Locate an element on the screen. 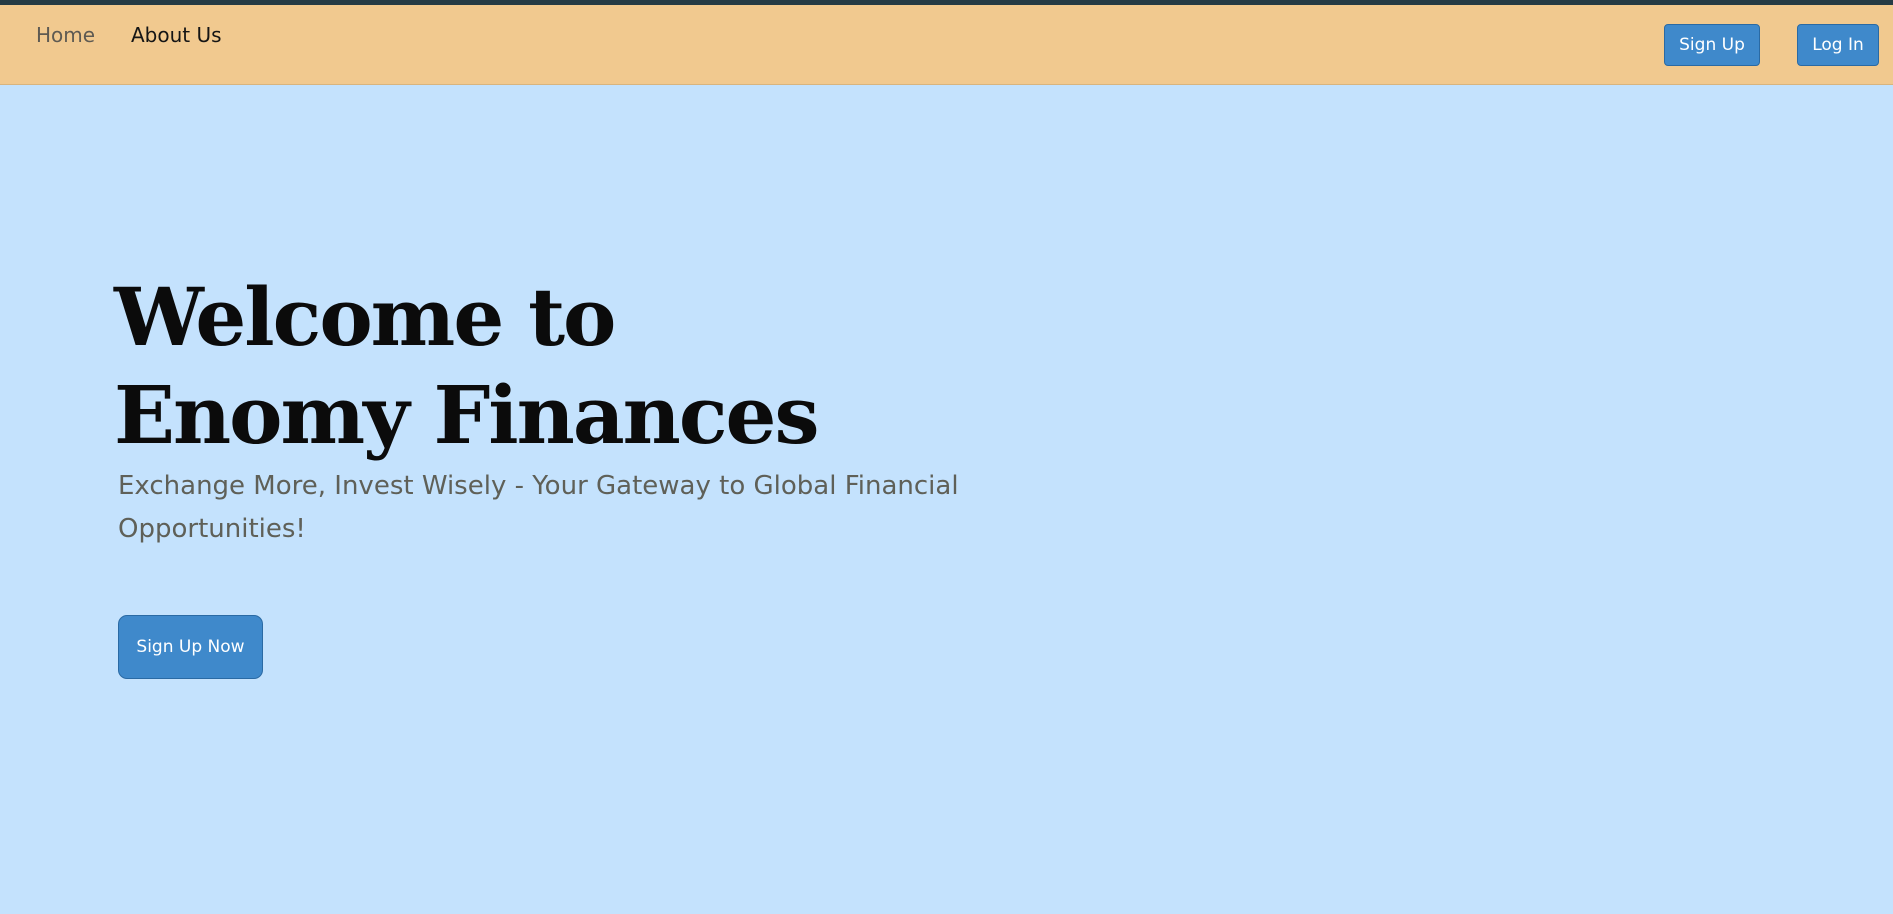  hero-title-line-2: Enomy Finances is located at coordinates (465, 415).